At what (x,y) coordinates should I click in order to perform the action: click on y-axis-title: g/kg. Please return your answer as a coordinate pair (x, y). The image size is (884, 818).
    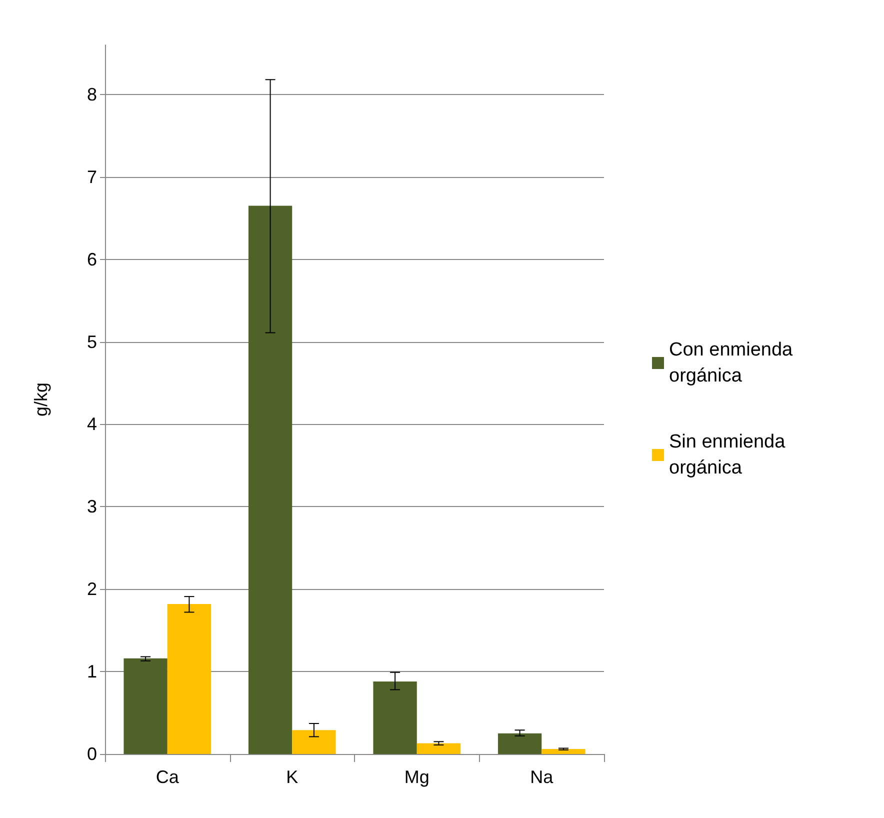
    Looking at the image, I should click on (41, 399).